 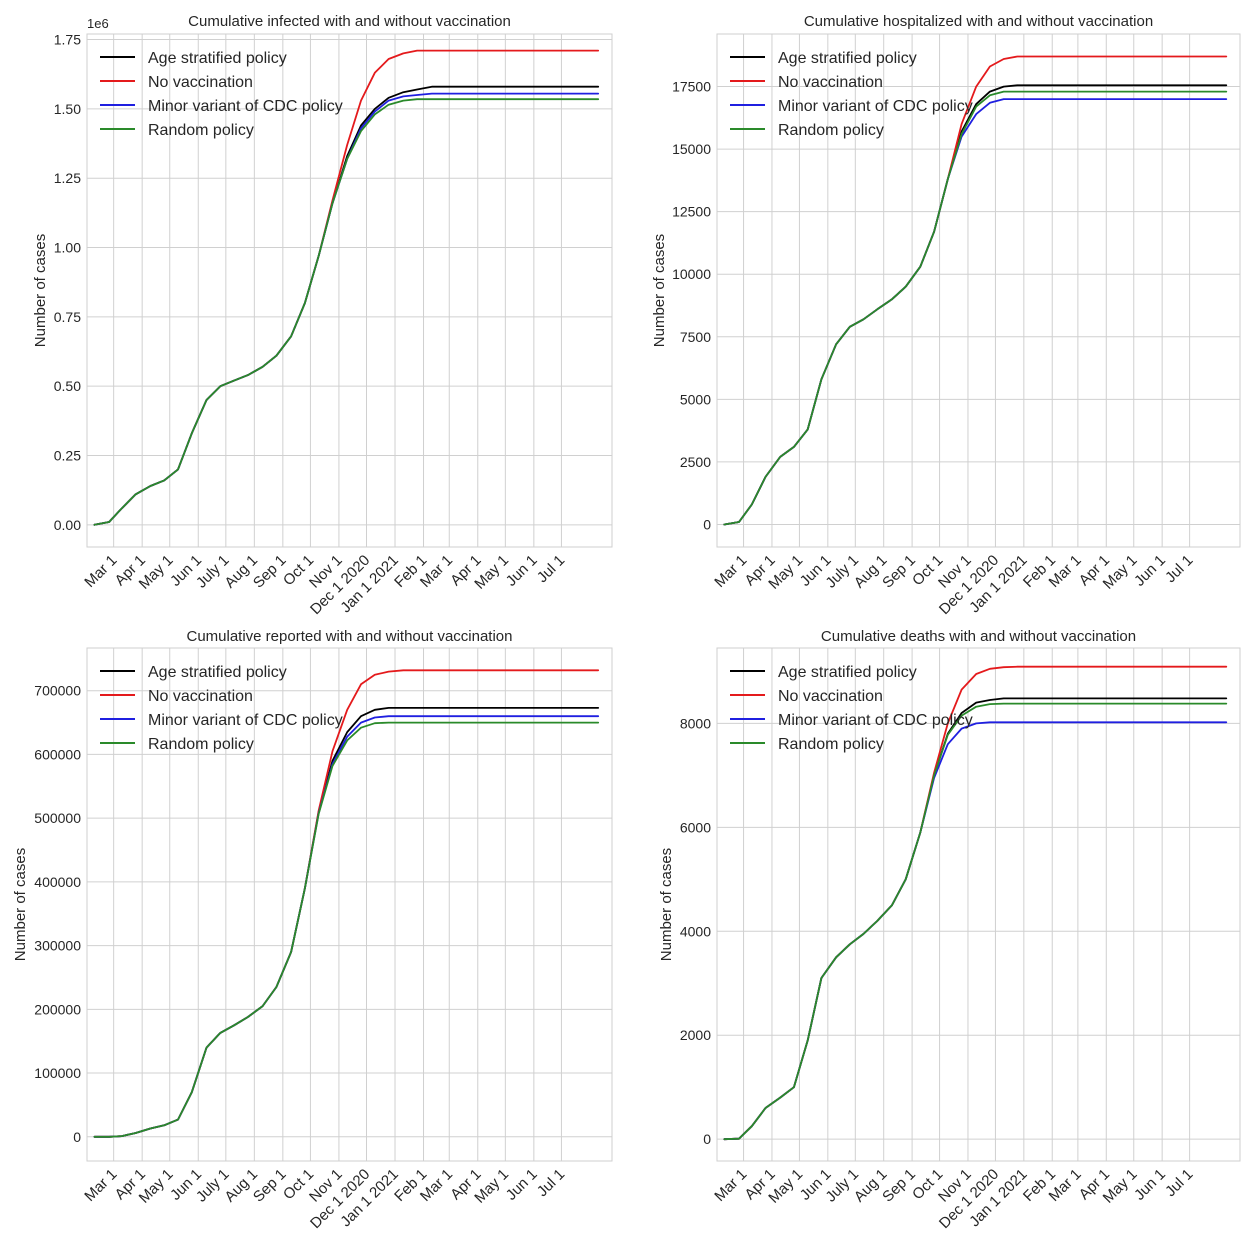 What do you see at coordinates (57, 882) in the screenshot?
I see `y-tick-label: 400000` at bounding box center [57, 882].